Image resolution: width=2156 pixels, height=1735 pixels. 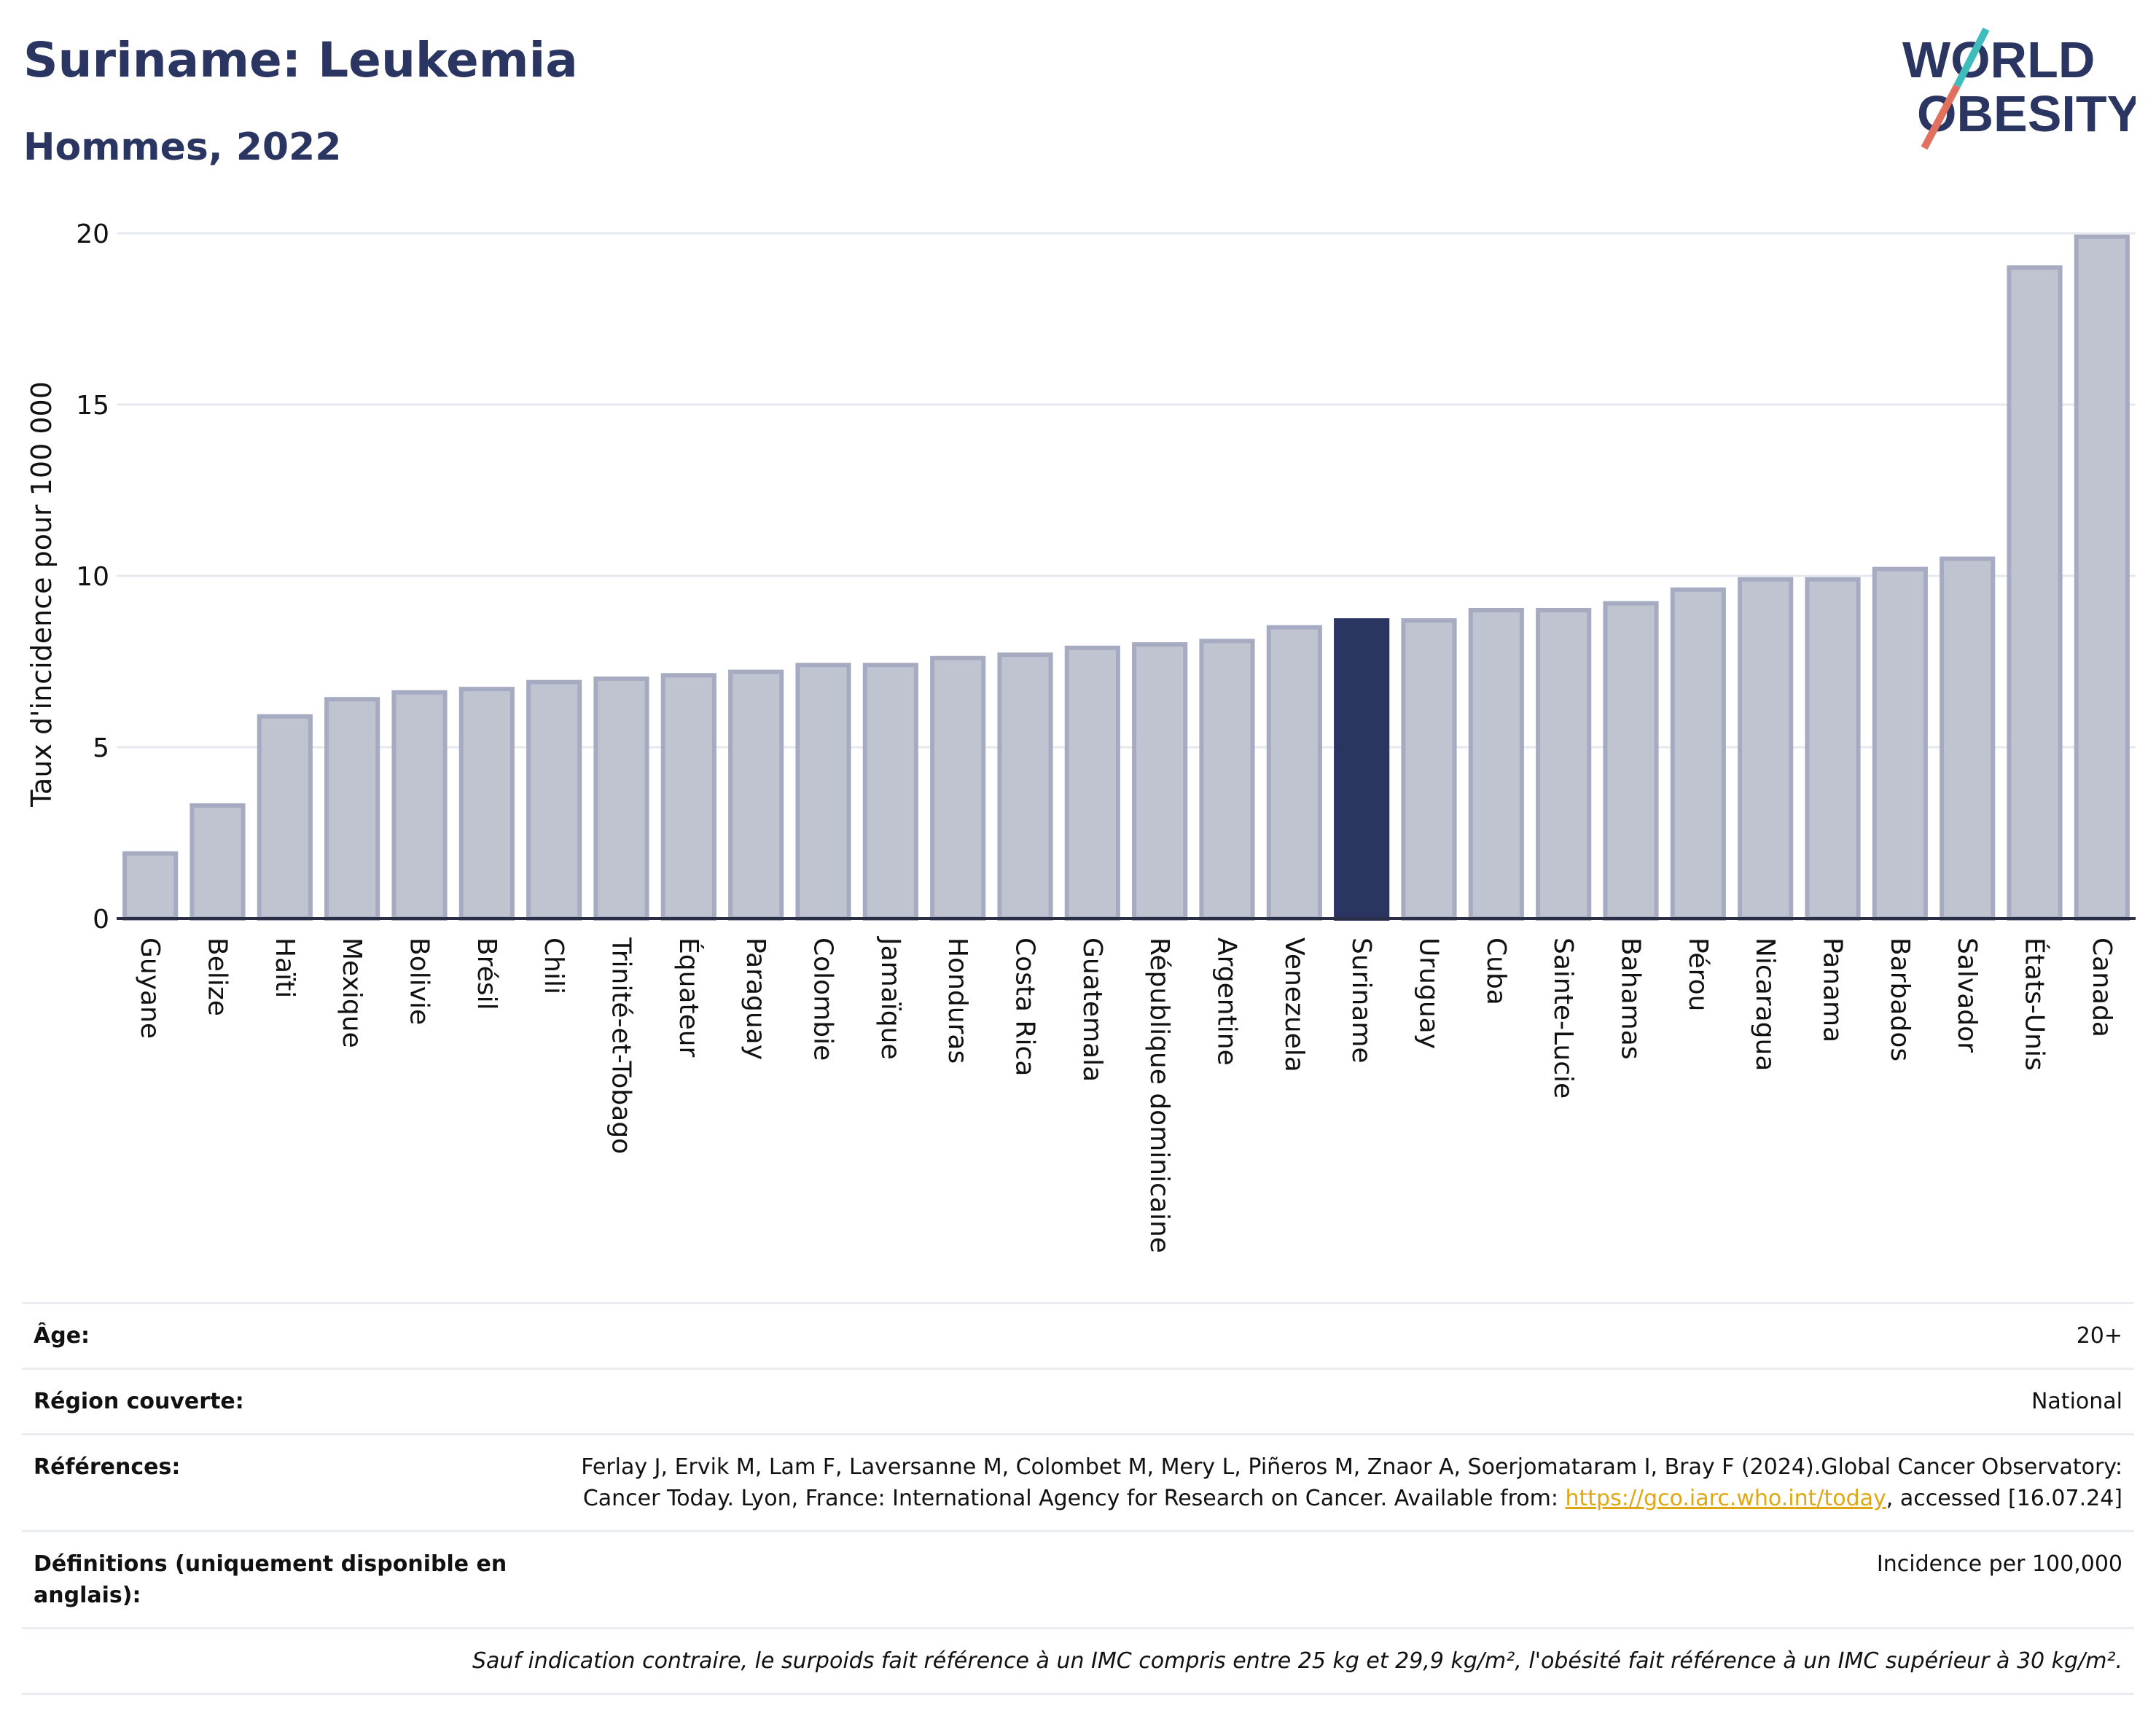 I want to click on world-obesity-logo: WORLD OBESITY, so click(x=2019, y=88).